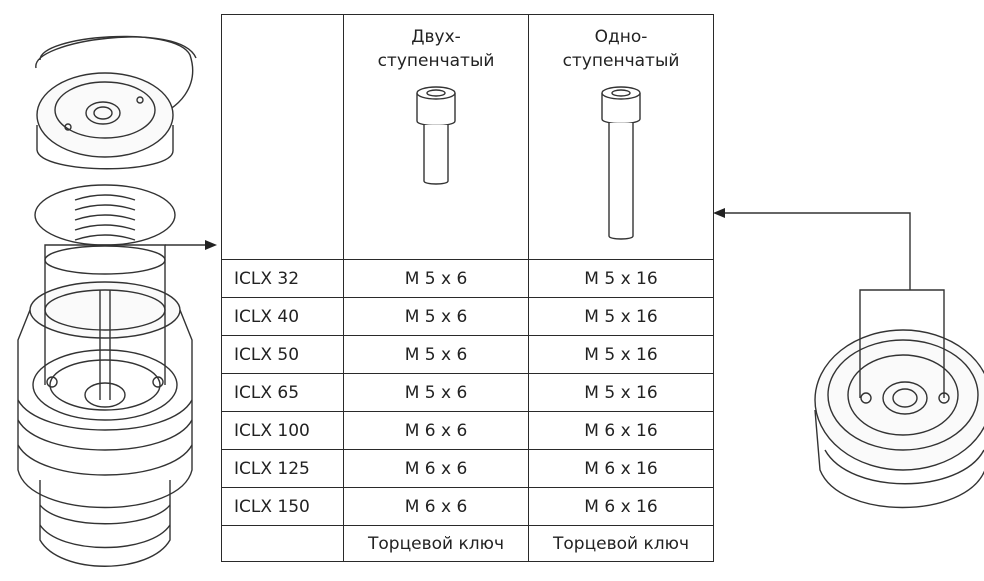  What do you see at coordinates (282, 137) in the screenshot?
I see `header-empty-cell` at bounding box center [282, 137].